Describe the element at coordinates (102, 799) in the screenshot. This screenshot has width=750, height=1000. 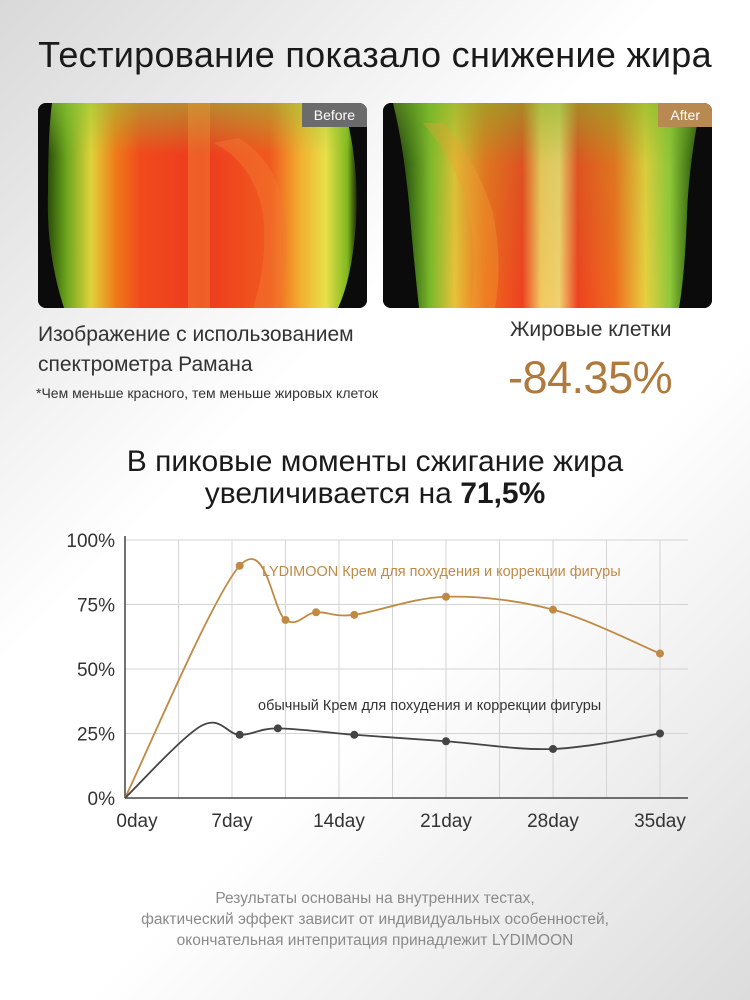
I see `y-tick-label: 0%` at that location.